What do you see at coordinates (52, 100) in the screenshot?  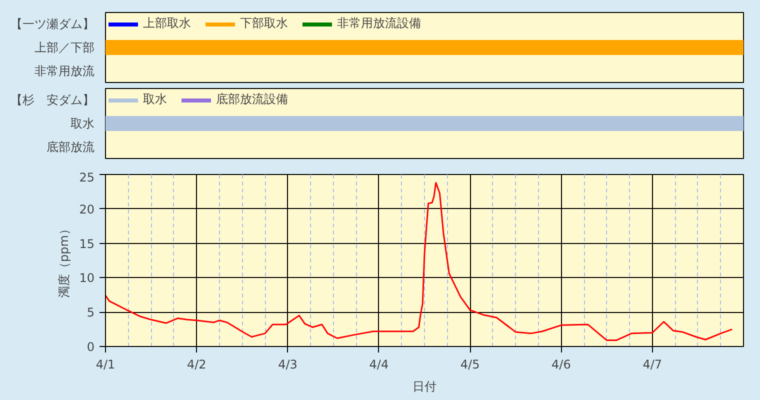 I see `chart-title: 【杉 安ダム】` at bounding box center [52, 100].